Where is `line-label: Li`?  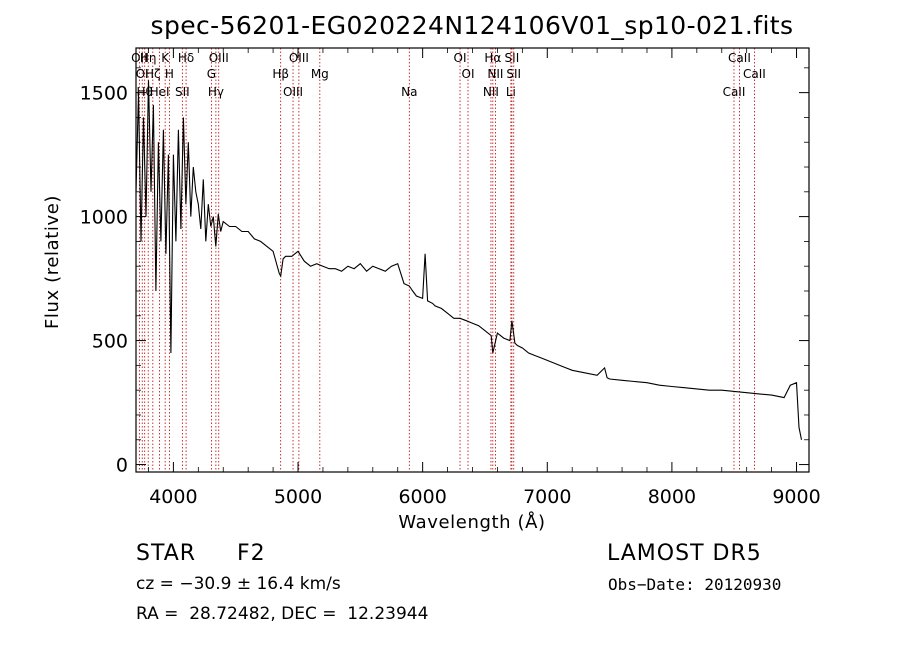 line-label: Li is located at coordinates (511, 92).